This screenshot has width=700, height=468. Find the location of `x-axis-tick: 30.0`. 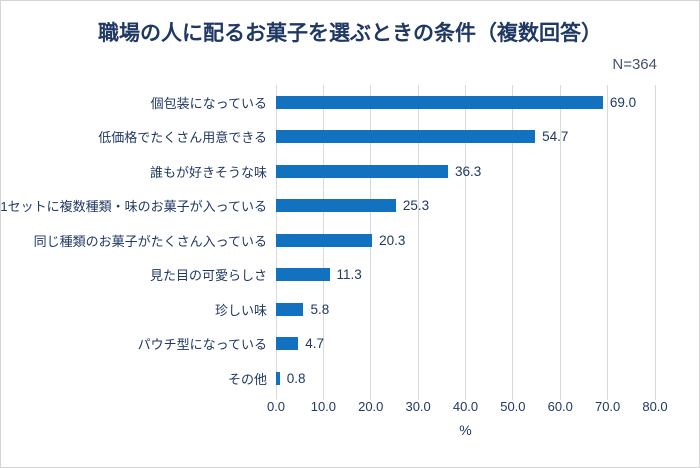

x-axis-tick: 30.0 is located at coordinates (418, 406).